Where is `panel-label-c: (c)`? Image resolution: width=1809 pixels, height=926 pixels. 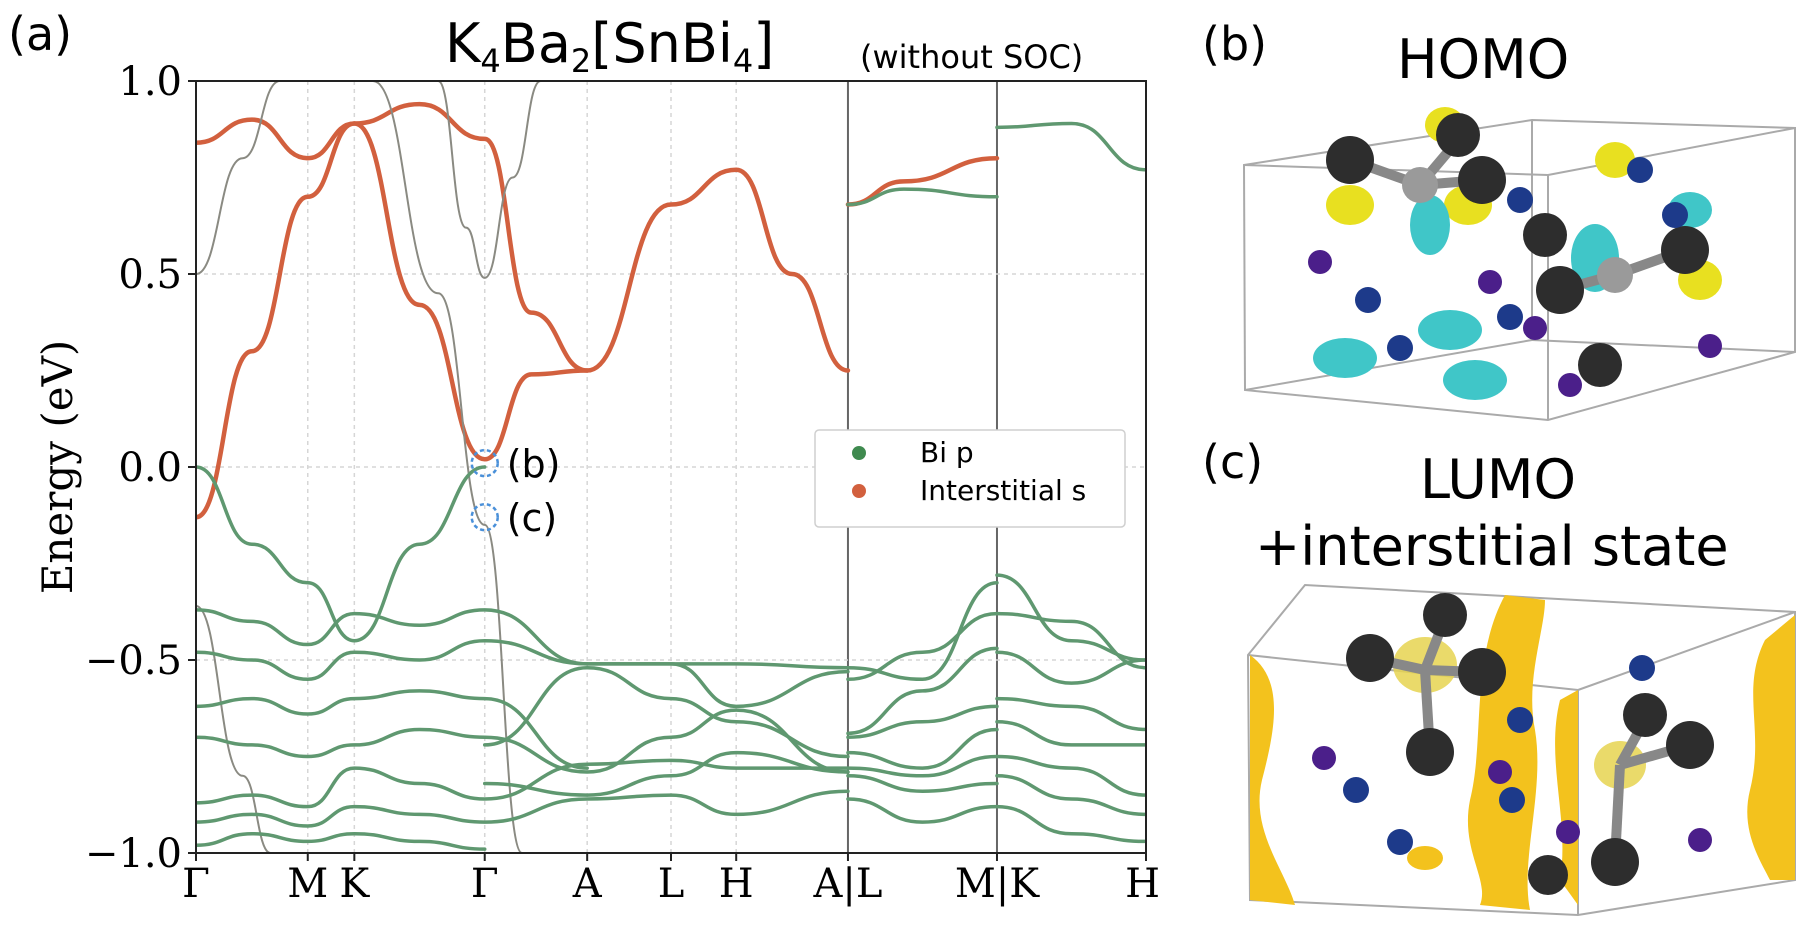
panel-label-c: (c) is located at coordinates (1232, 462).